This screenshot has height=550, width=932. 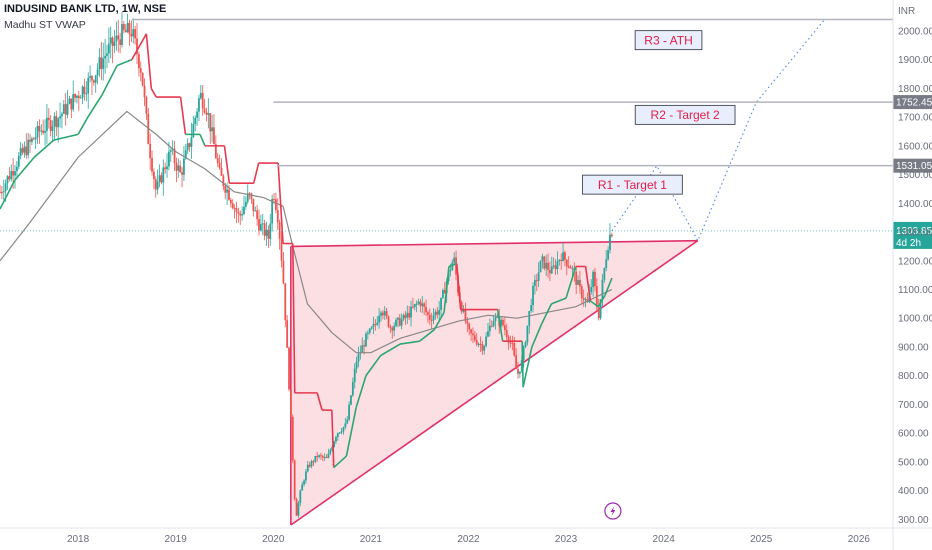 I want to click on x-tick-label: 2023, so click(x=566, y=539).